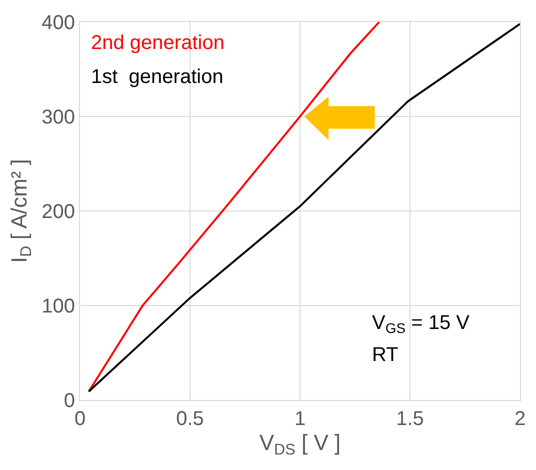 The width and height of the screenshot is (536, 470). I want to click on annotation: V$_{GS}$ = 15 V, so click(421, 324).